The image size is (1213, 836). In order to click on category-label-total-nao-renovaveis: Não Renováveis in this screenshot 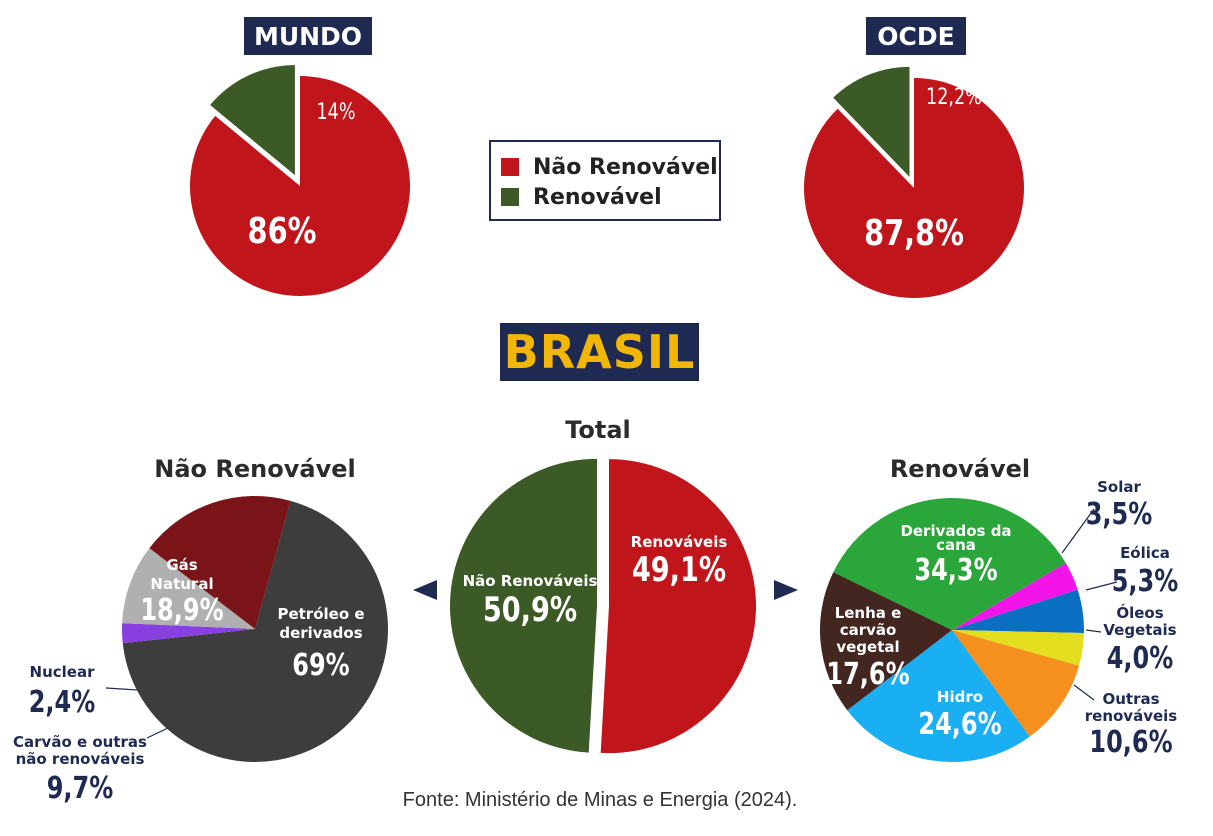, I will do `click(530, 581)`.